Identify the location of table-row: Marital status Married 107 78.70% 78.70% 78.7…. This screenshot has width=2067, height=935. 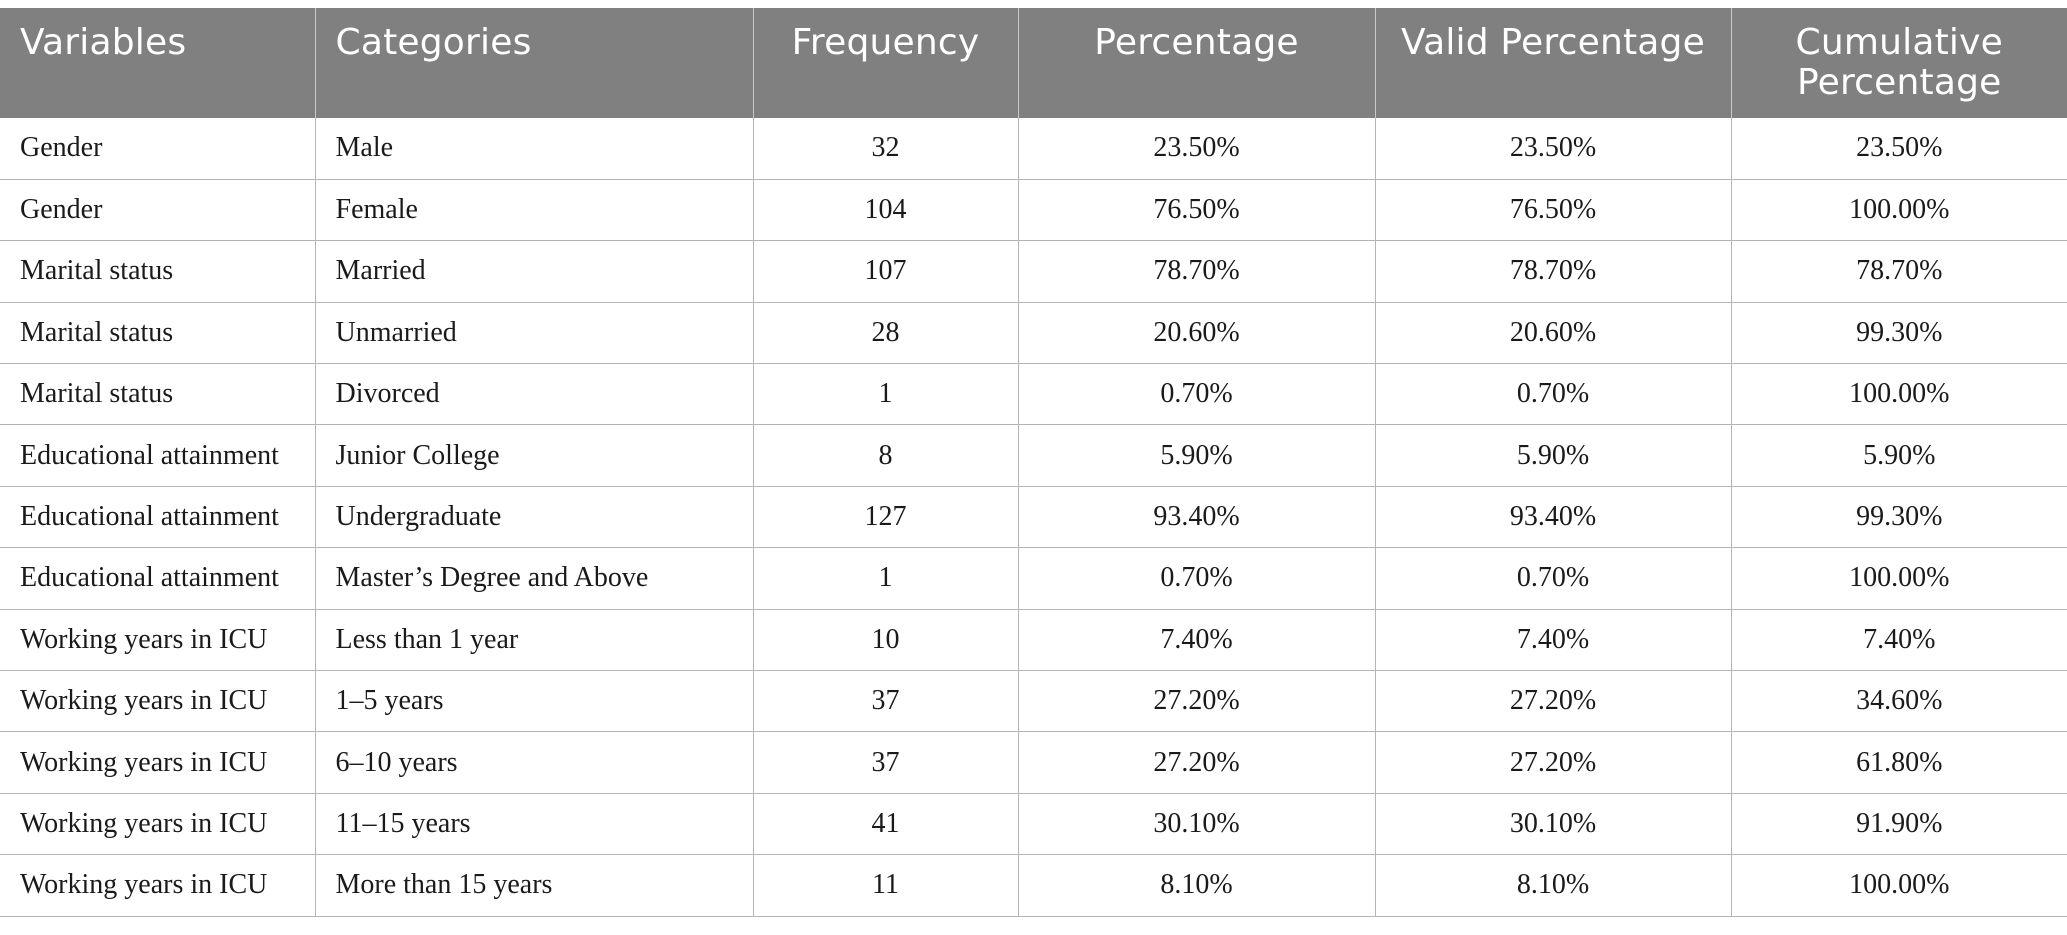
(1033, 271).